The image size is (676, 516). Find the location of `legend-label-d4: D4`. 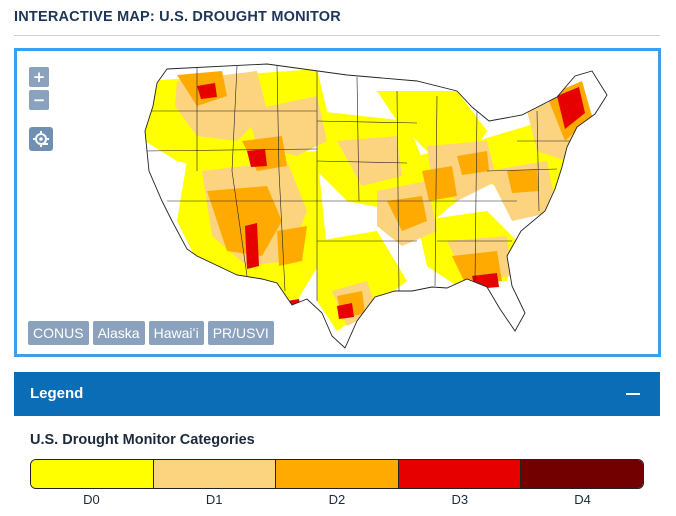

legend-label-d4: D4 is located at coordinates (582, 499).